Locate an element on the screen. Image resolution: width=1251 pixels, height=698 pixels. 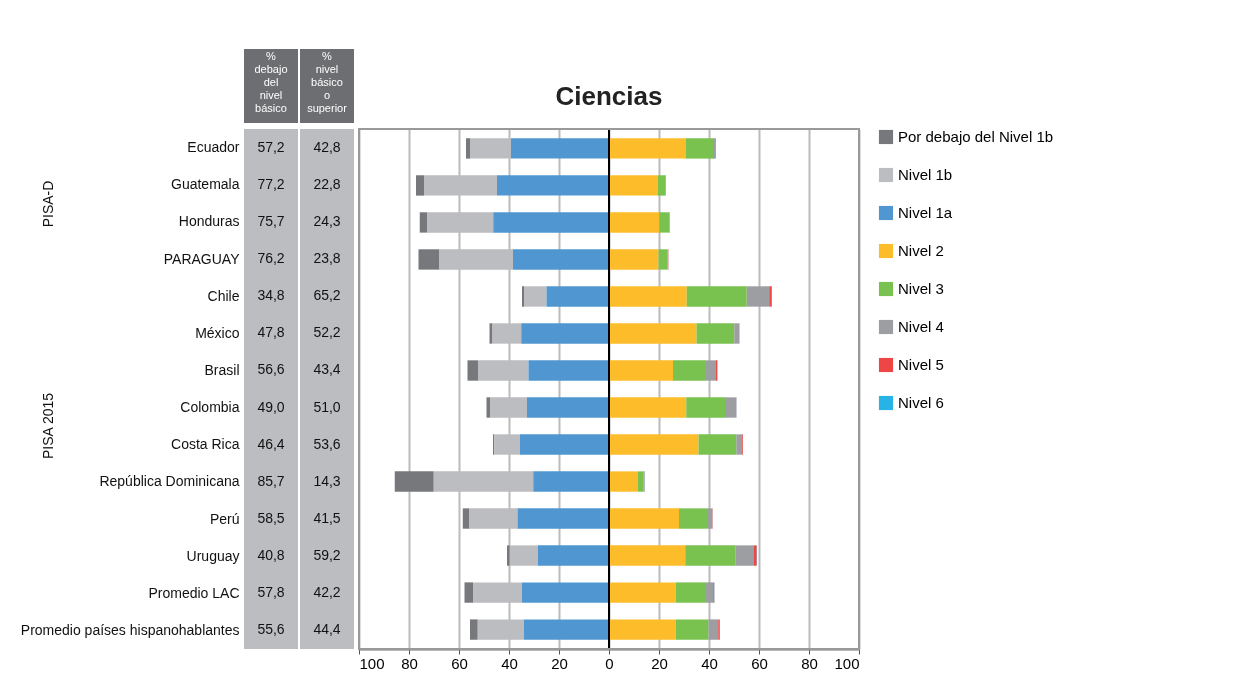
text: 59,2 is located at coordinates (327, 555).